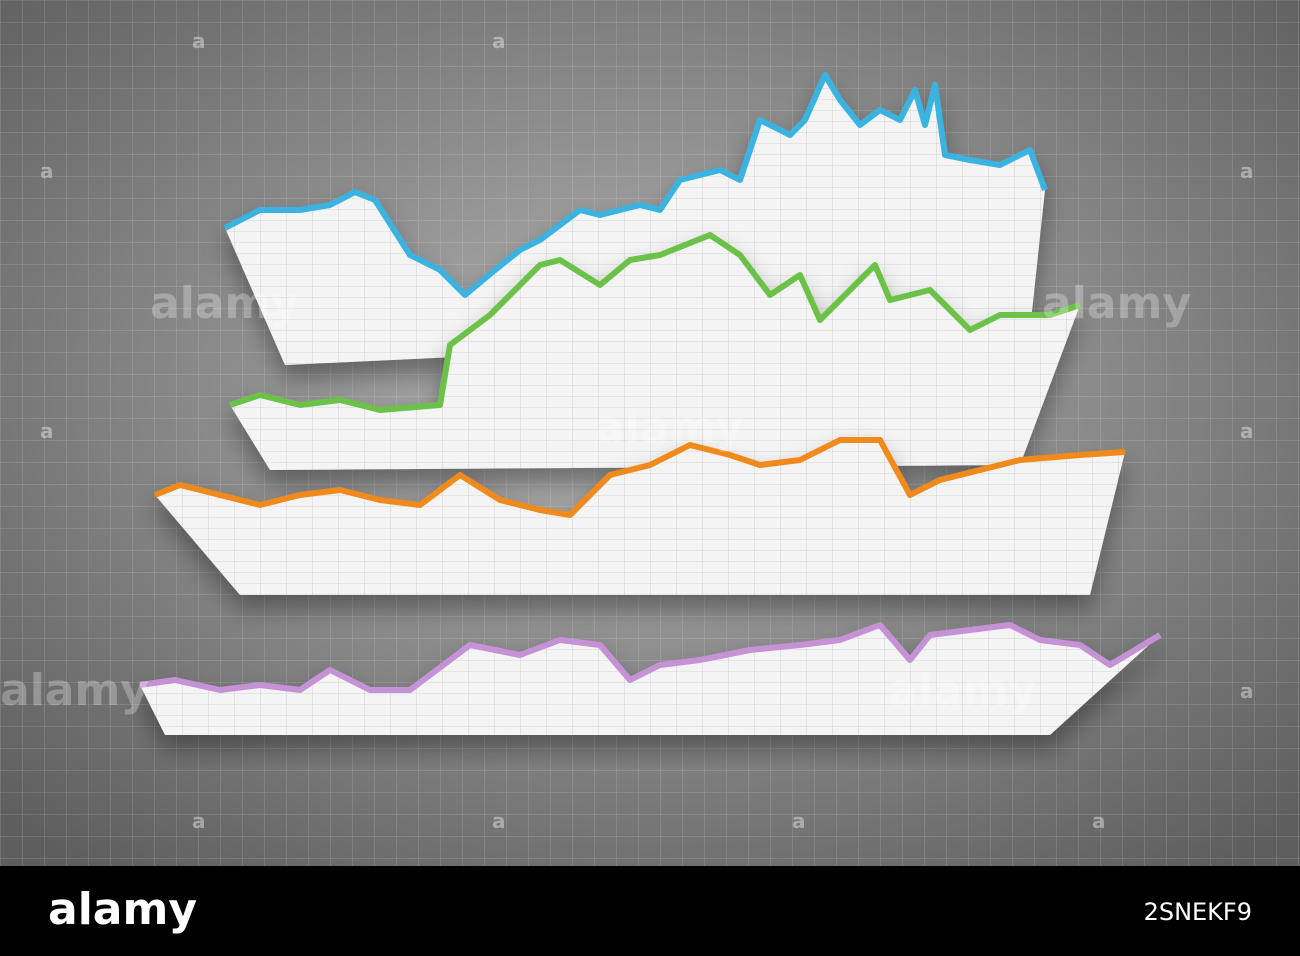 This screenshot has width=1300, height=956. Describe the element at coordinates (1198, 912) in the screenshot. I see `image-id: 2SNEKF9` at that location.